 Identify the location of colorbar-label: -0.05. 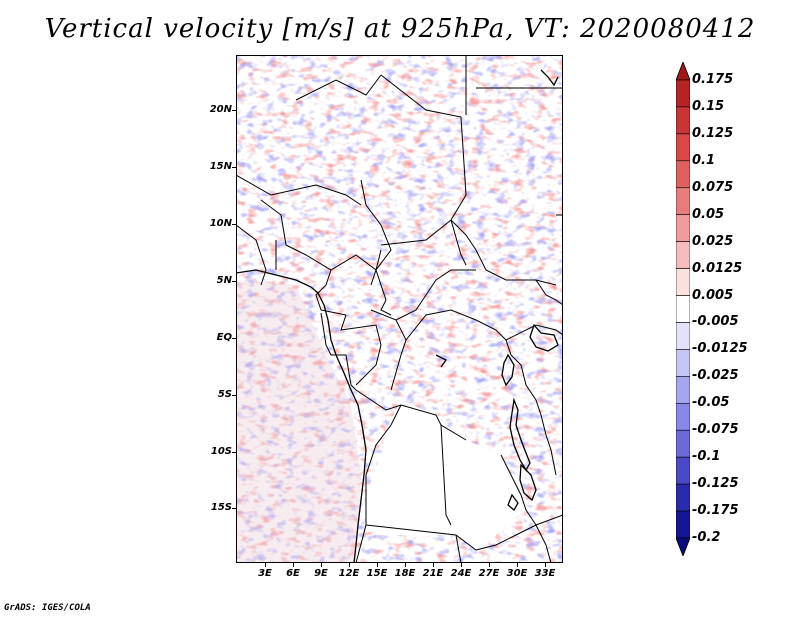
(711, 403).